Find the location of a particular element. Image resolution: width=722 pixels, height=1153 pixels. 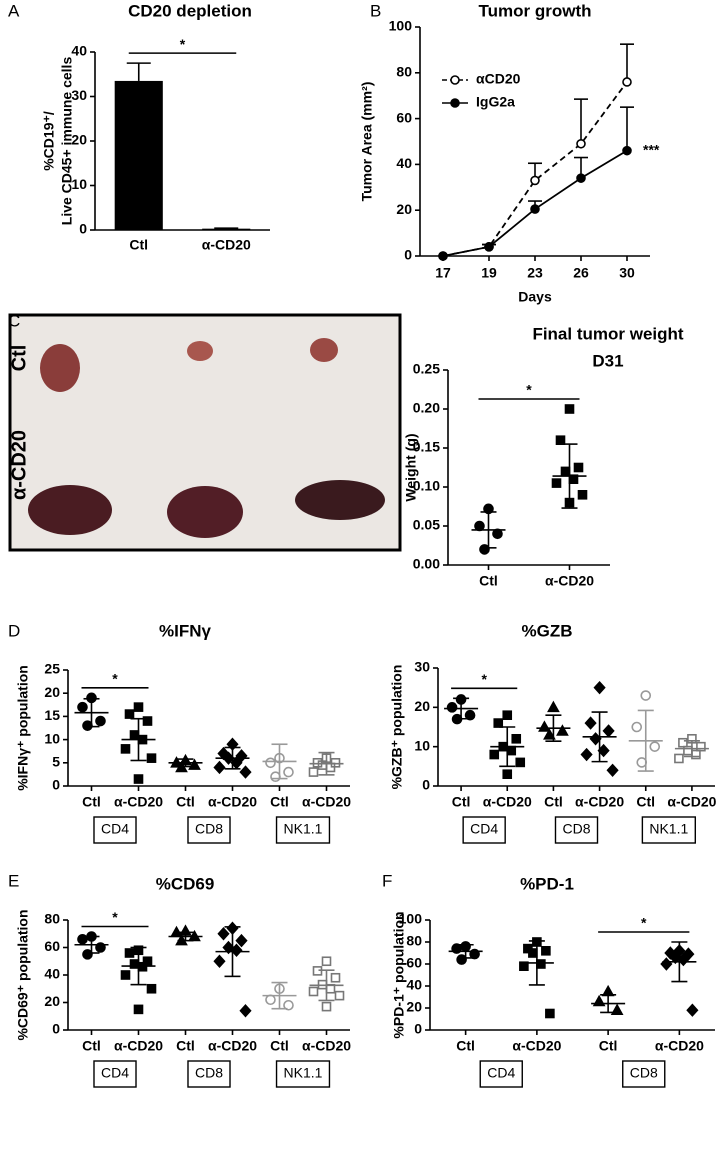

legend-marker is located at coordinates (455, 80).